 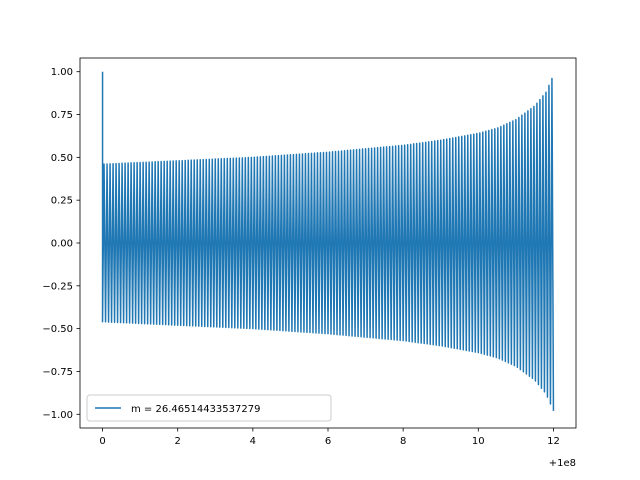 What do you see at coordinates (62, 72) in the screenshot?
I see `y-tick-label: 1.00` at bounding box center [62, 72].